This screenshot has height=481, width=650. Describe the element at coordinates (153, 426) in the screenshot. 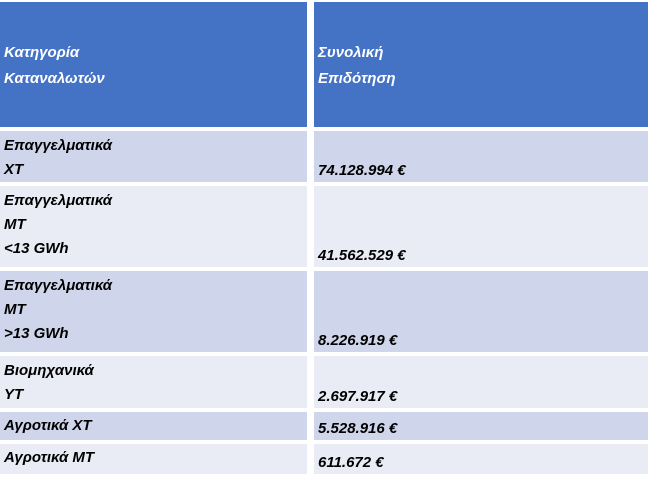

I see `category-cell: Αγροτικά ΧΤ` at that location.